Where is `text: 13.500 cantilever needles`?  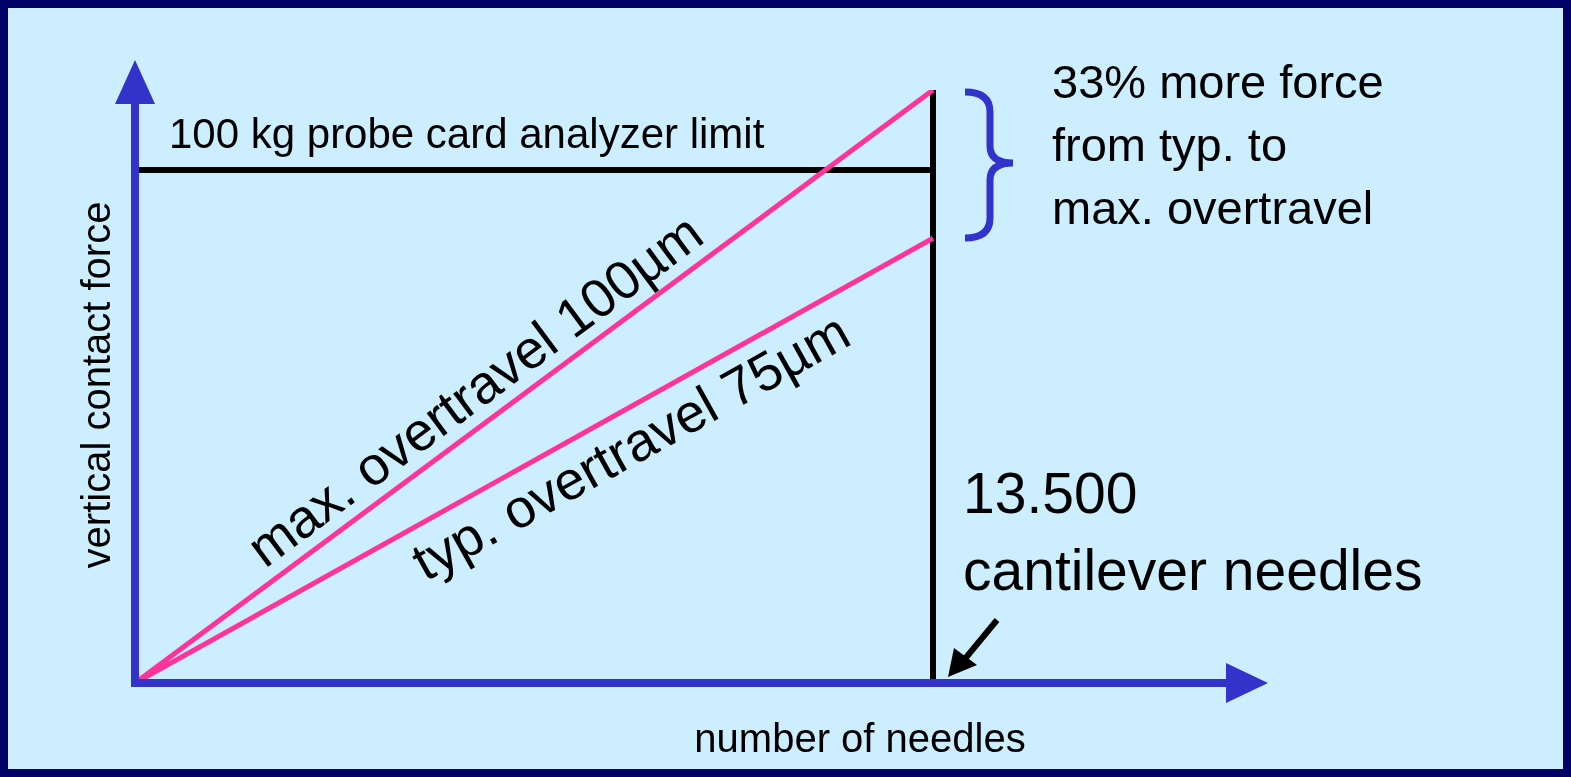 text: 13.500 cantilever needles is located at coordinates (1193, 531).